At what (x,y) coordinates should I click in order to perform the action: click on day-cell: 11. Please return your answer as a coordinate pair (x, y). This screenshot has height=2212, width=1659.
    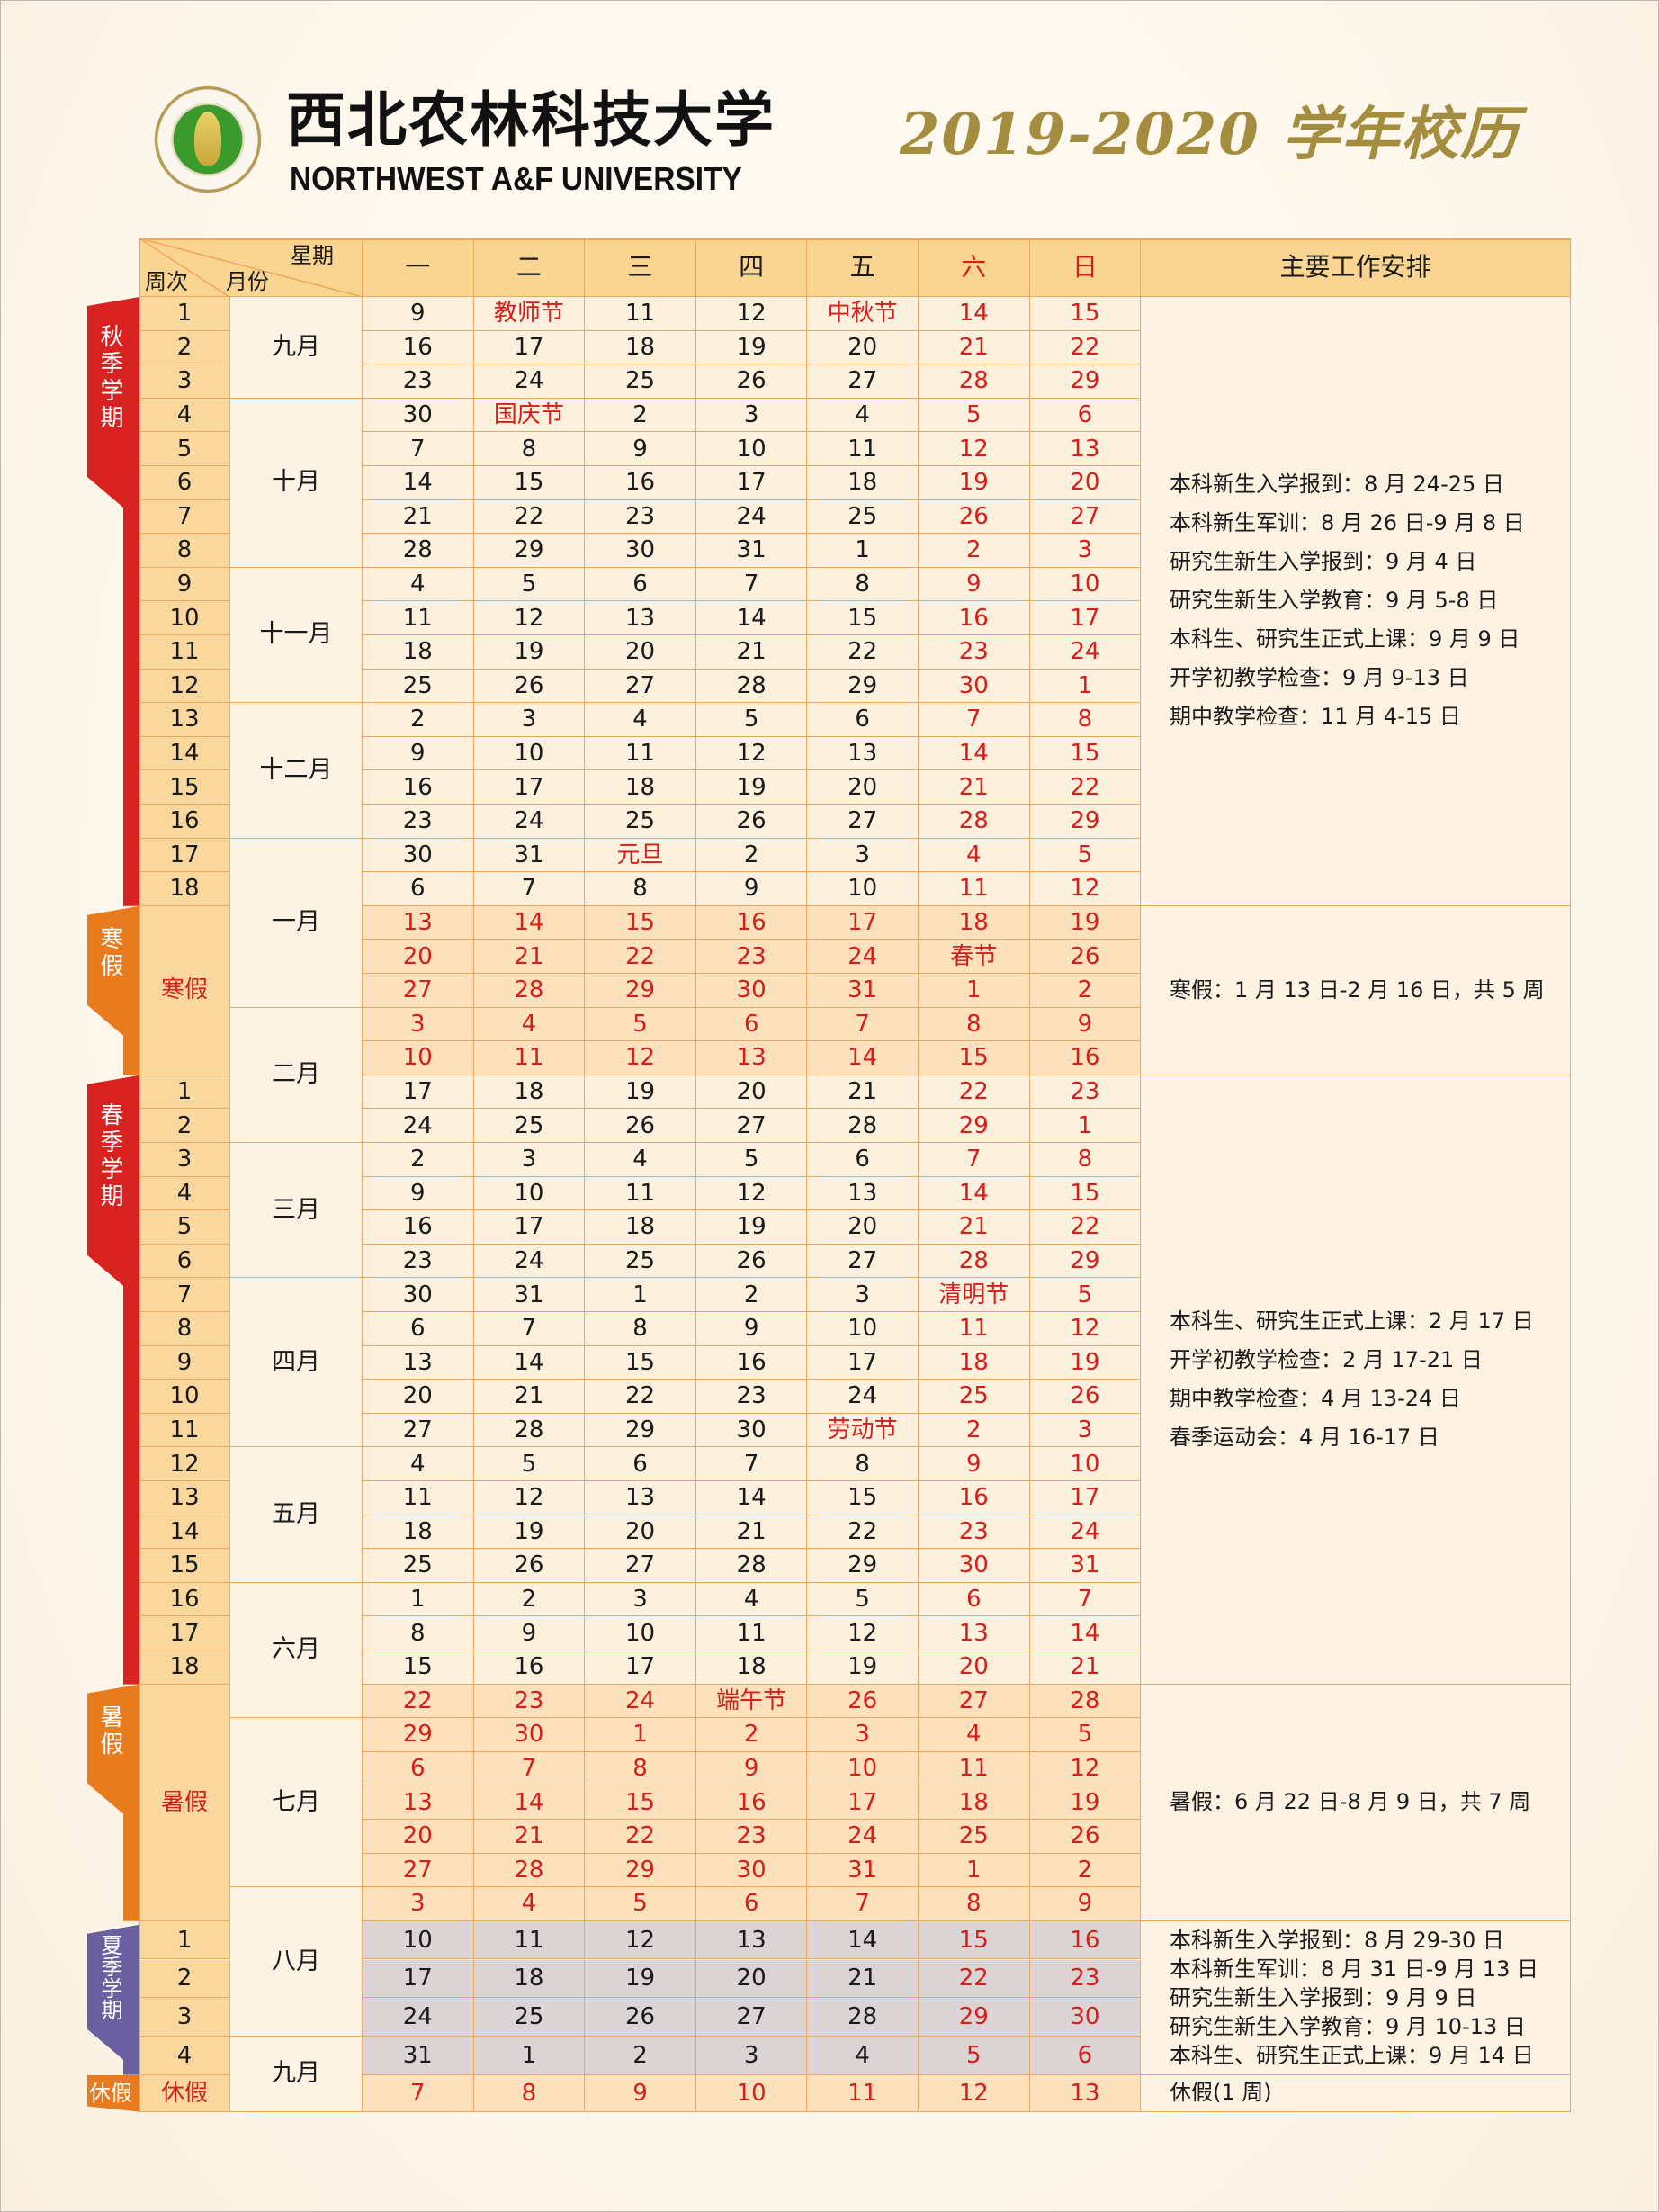
    Looking at the image, I should click on (419, 618).